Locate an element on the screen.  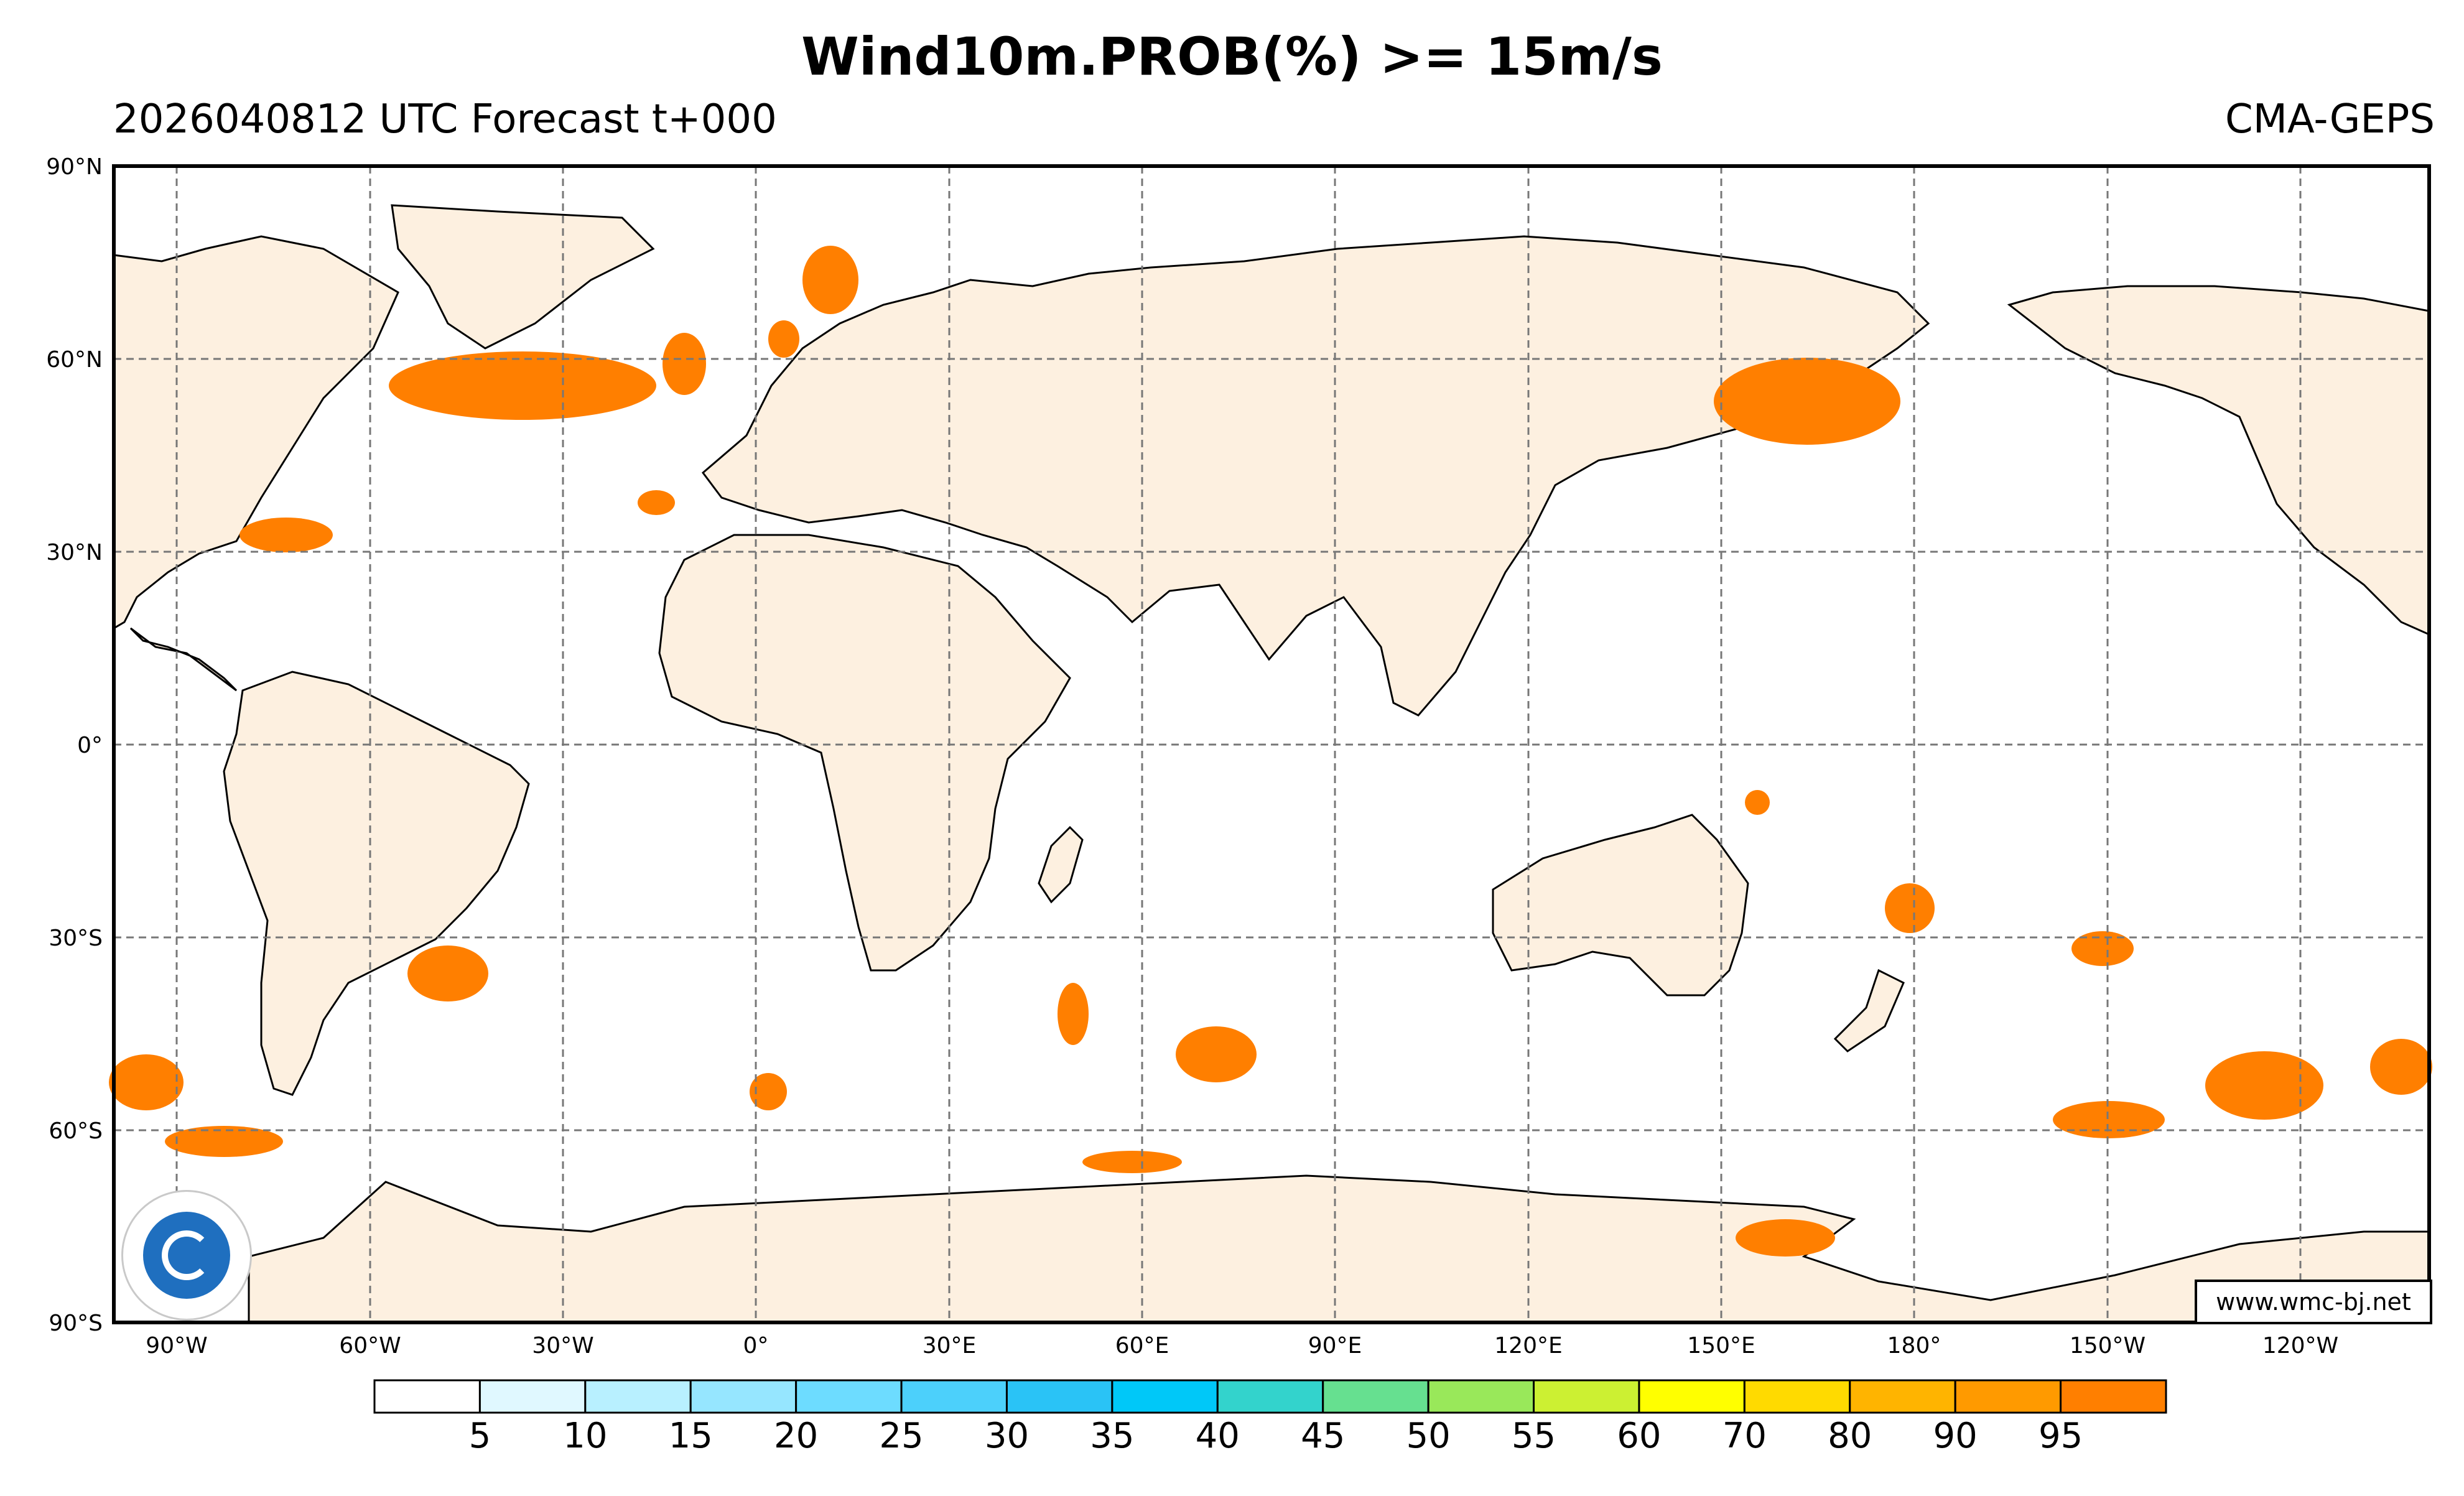
lon-label-180: 180° is located at coordinates (1914, 1346).